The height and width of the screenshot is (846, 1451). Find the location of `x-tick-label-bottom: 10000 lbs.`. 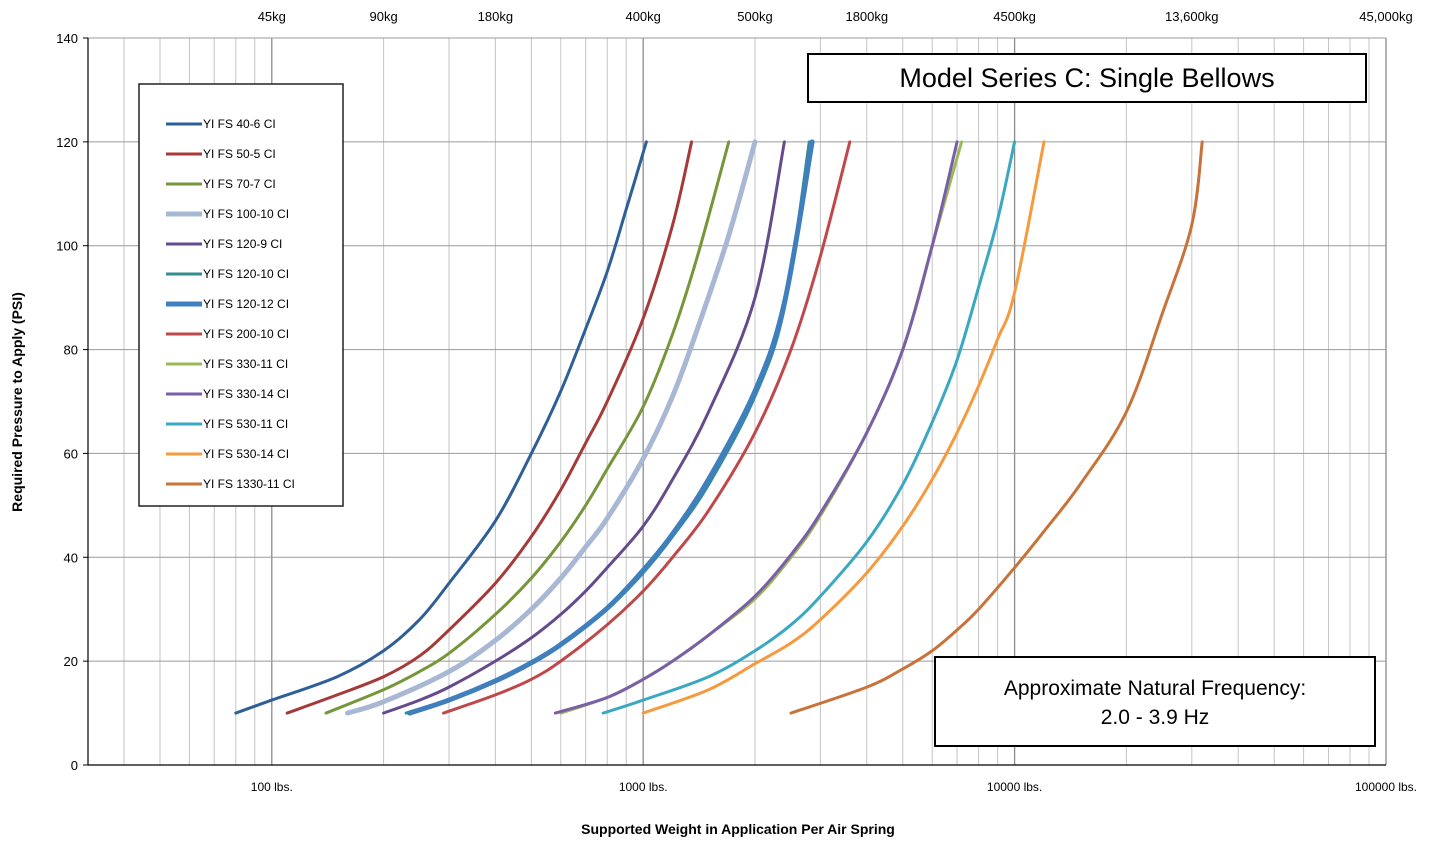

x-tick-label-bottom: 10000 lbs. is located at coordinates (1014, 787).